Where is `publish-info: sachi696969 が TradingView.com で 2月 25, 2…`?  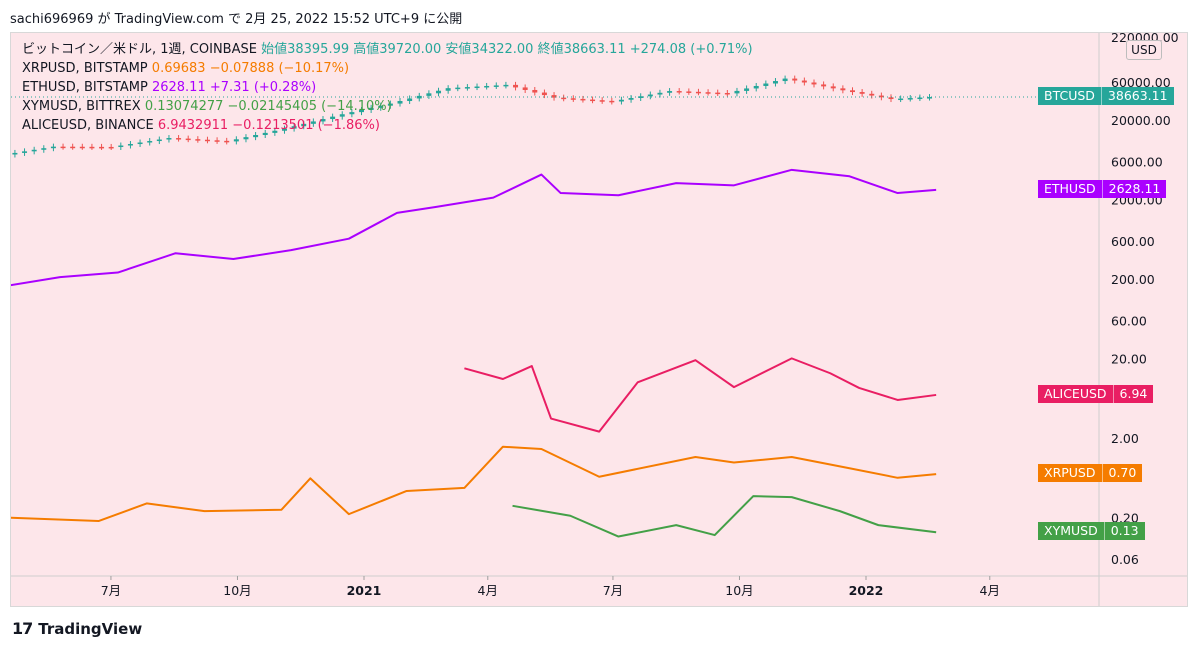 publish-info: sachi696969 が TradingView.com で 2月 25, 2… is located at coordinates (236, 19).